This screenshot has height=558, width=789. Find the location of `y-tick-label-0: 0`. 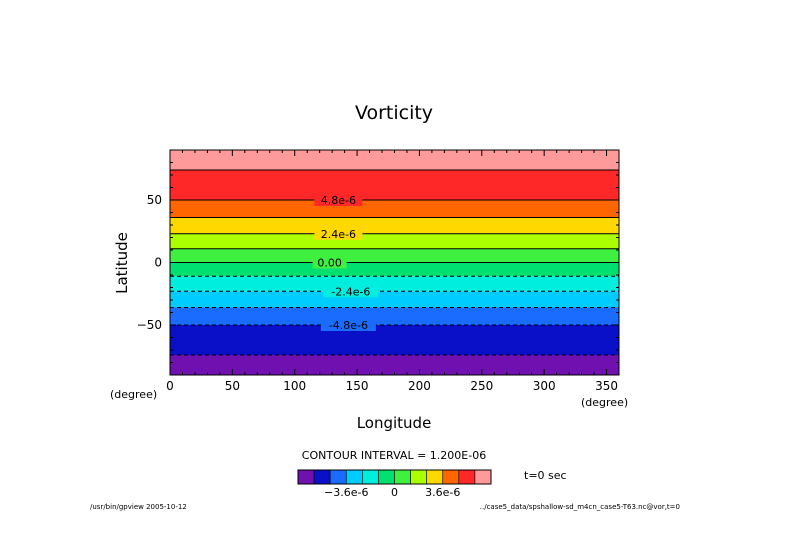

y-tick-label-0: 0 is located at coordinates (158, 263).